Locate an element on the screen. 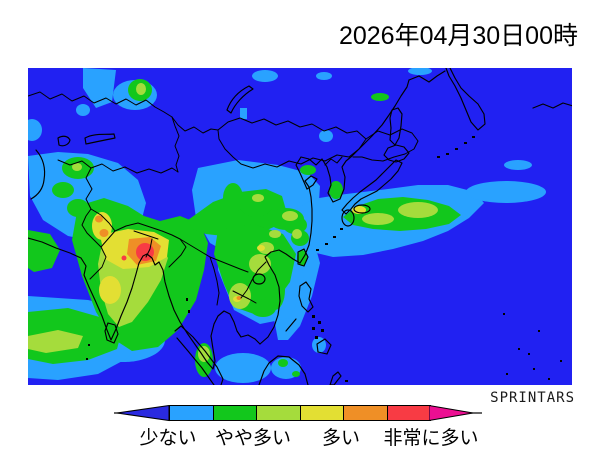 This screenshot has width=600, height=450. legend-segments is located at coordinates (300, 413).